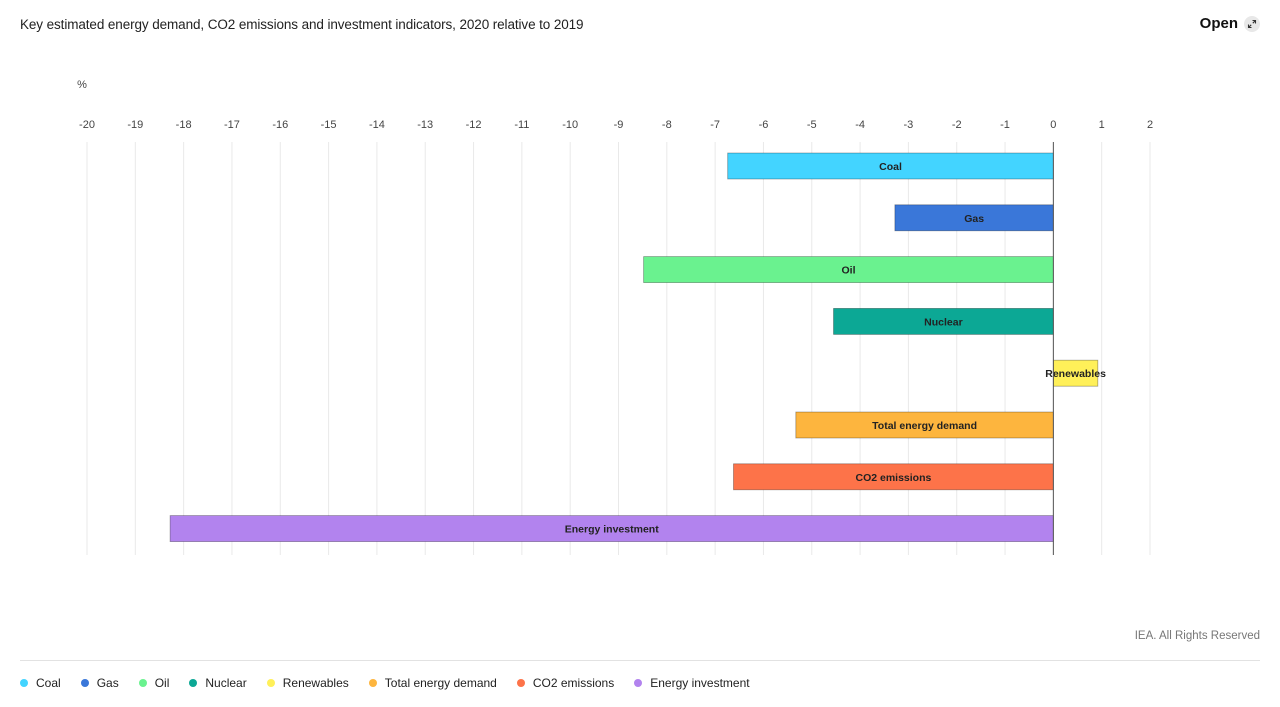  I want to click on legend-item-gas: Gas, so click(99, 683).